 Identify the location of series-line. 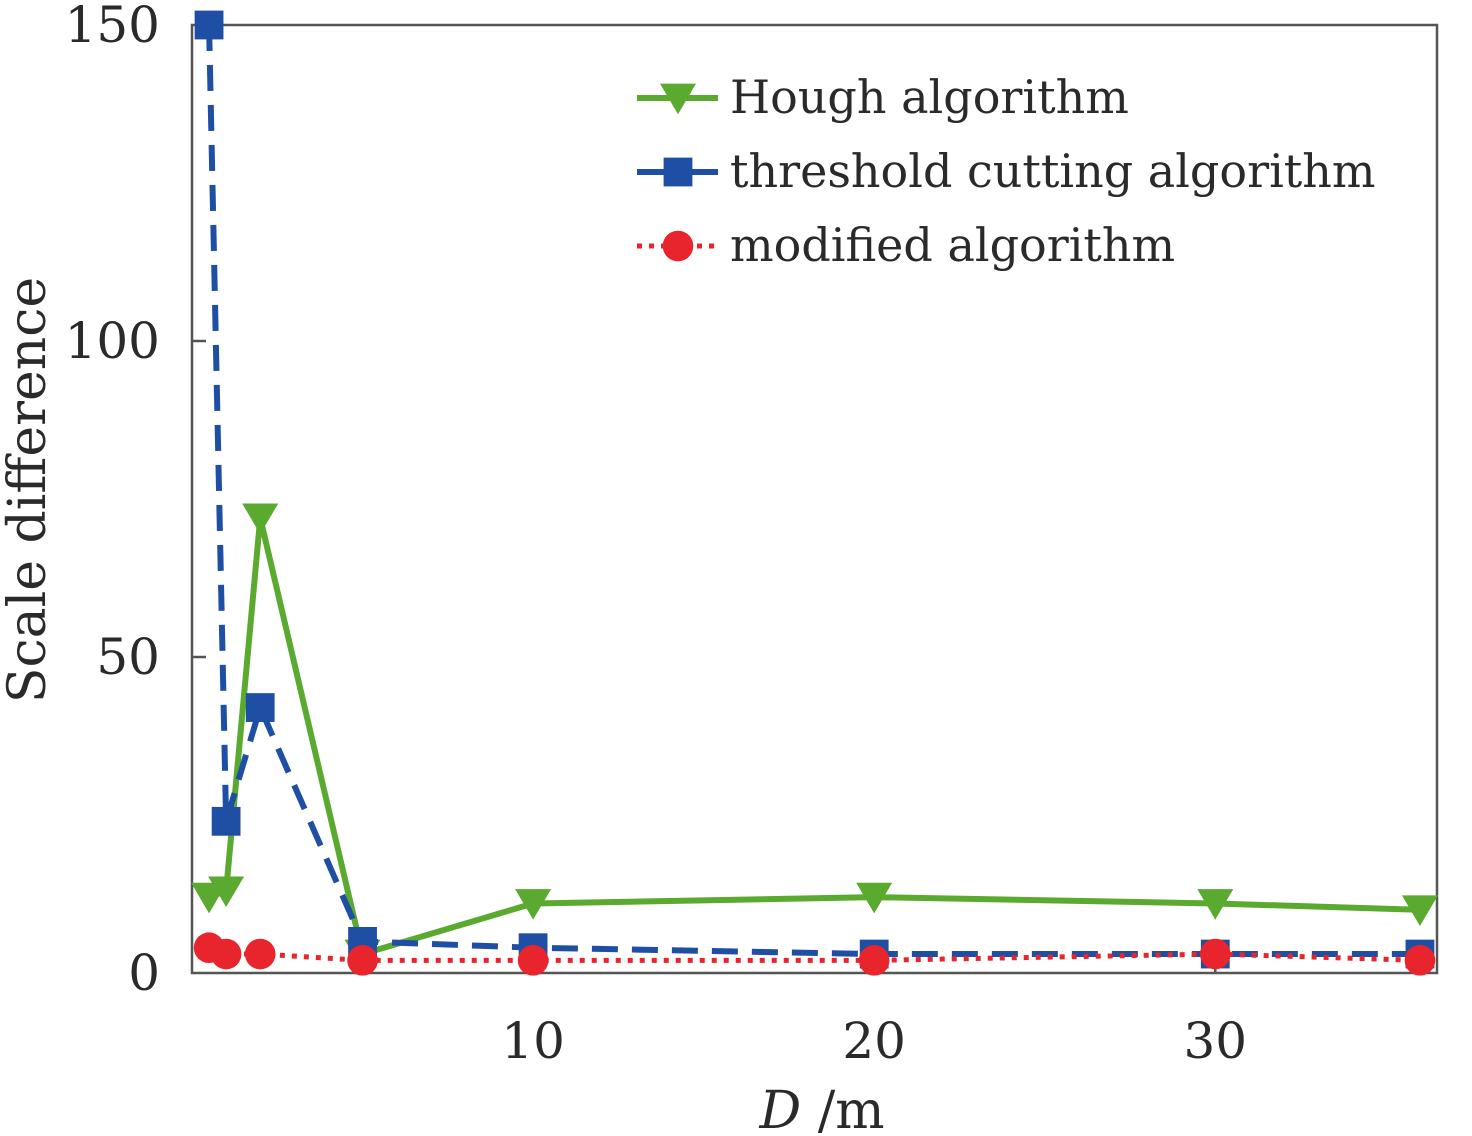
(814, 954).